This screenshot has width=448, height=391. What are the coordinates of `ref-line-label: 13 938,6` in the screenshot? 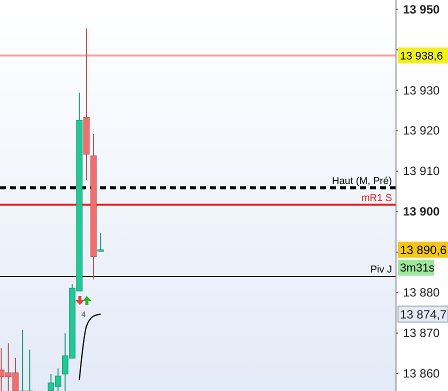 It's located at (421, 56).